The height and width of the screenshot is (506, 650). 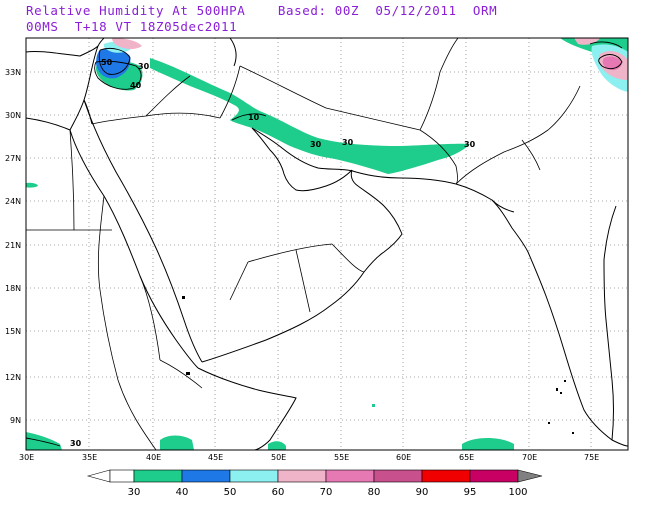 What do you see at coordinates (44, 441) in the screenshot?
I see `humid-patch-sw` at bounding box center [44, 441].